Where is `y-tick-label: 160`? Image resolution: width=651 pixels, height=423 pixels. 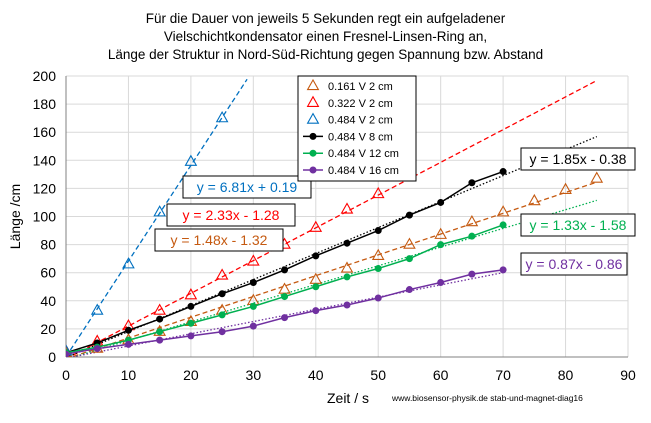 y-tick-label: 160 is located at coordinates (45, 132).